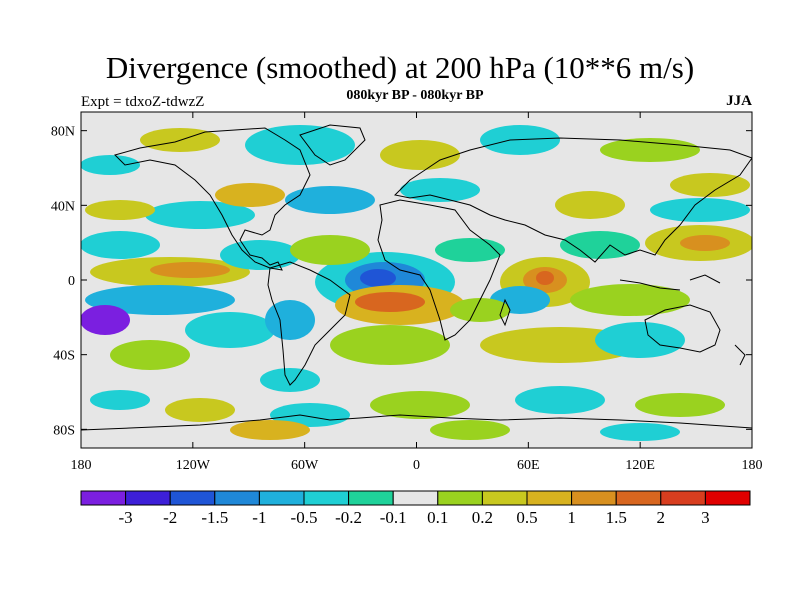  I want to click on coastline-indonesia, so click(670, 282).